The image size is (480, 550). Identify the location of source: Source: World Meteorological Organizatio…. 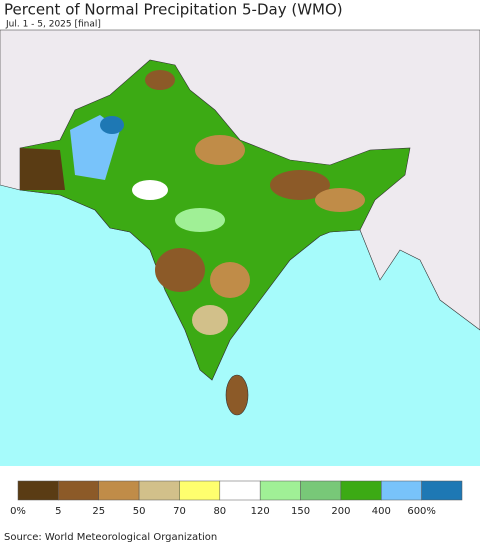
(110, 537).